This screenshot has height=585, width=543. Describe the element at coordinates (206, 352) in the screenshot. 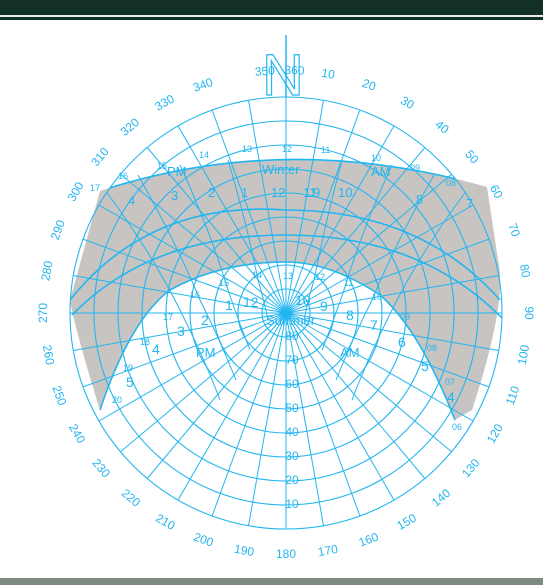

I see `summer-pm-label: PM` at that location.